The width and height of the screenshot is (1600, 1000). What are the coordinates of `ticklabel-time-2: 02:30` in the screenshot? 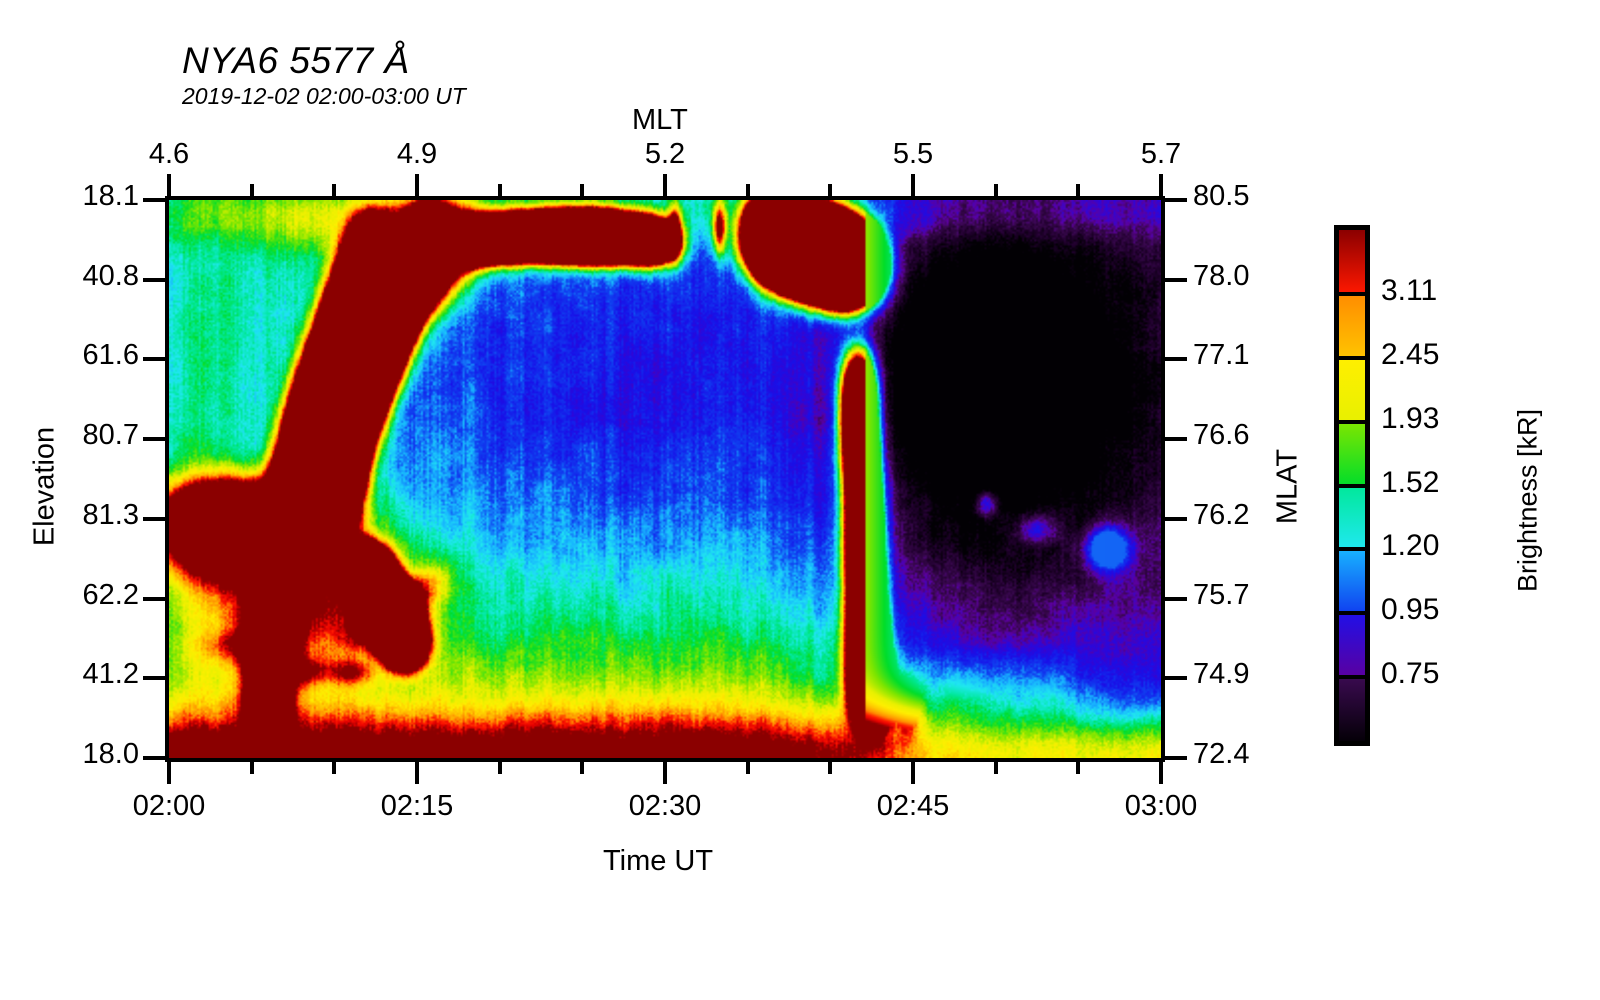 It's located at (665, 806).